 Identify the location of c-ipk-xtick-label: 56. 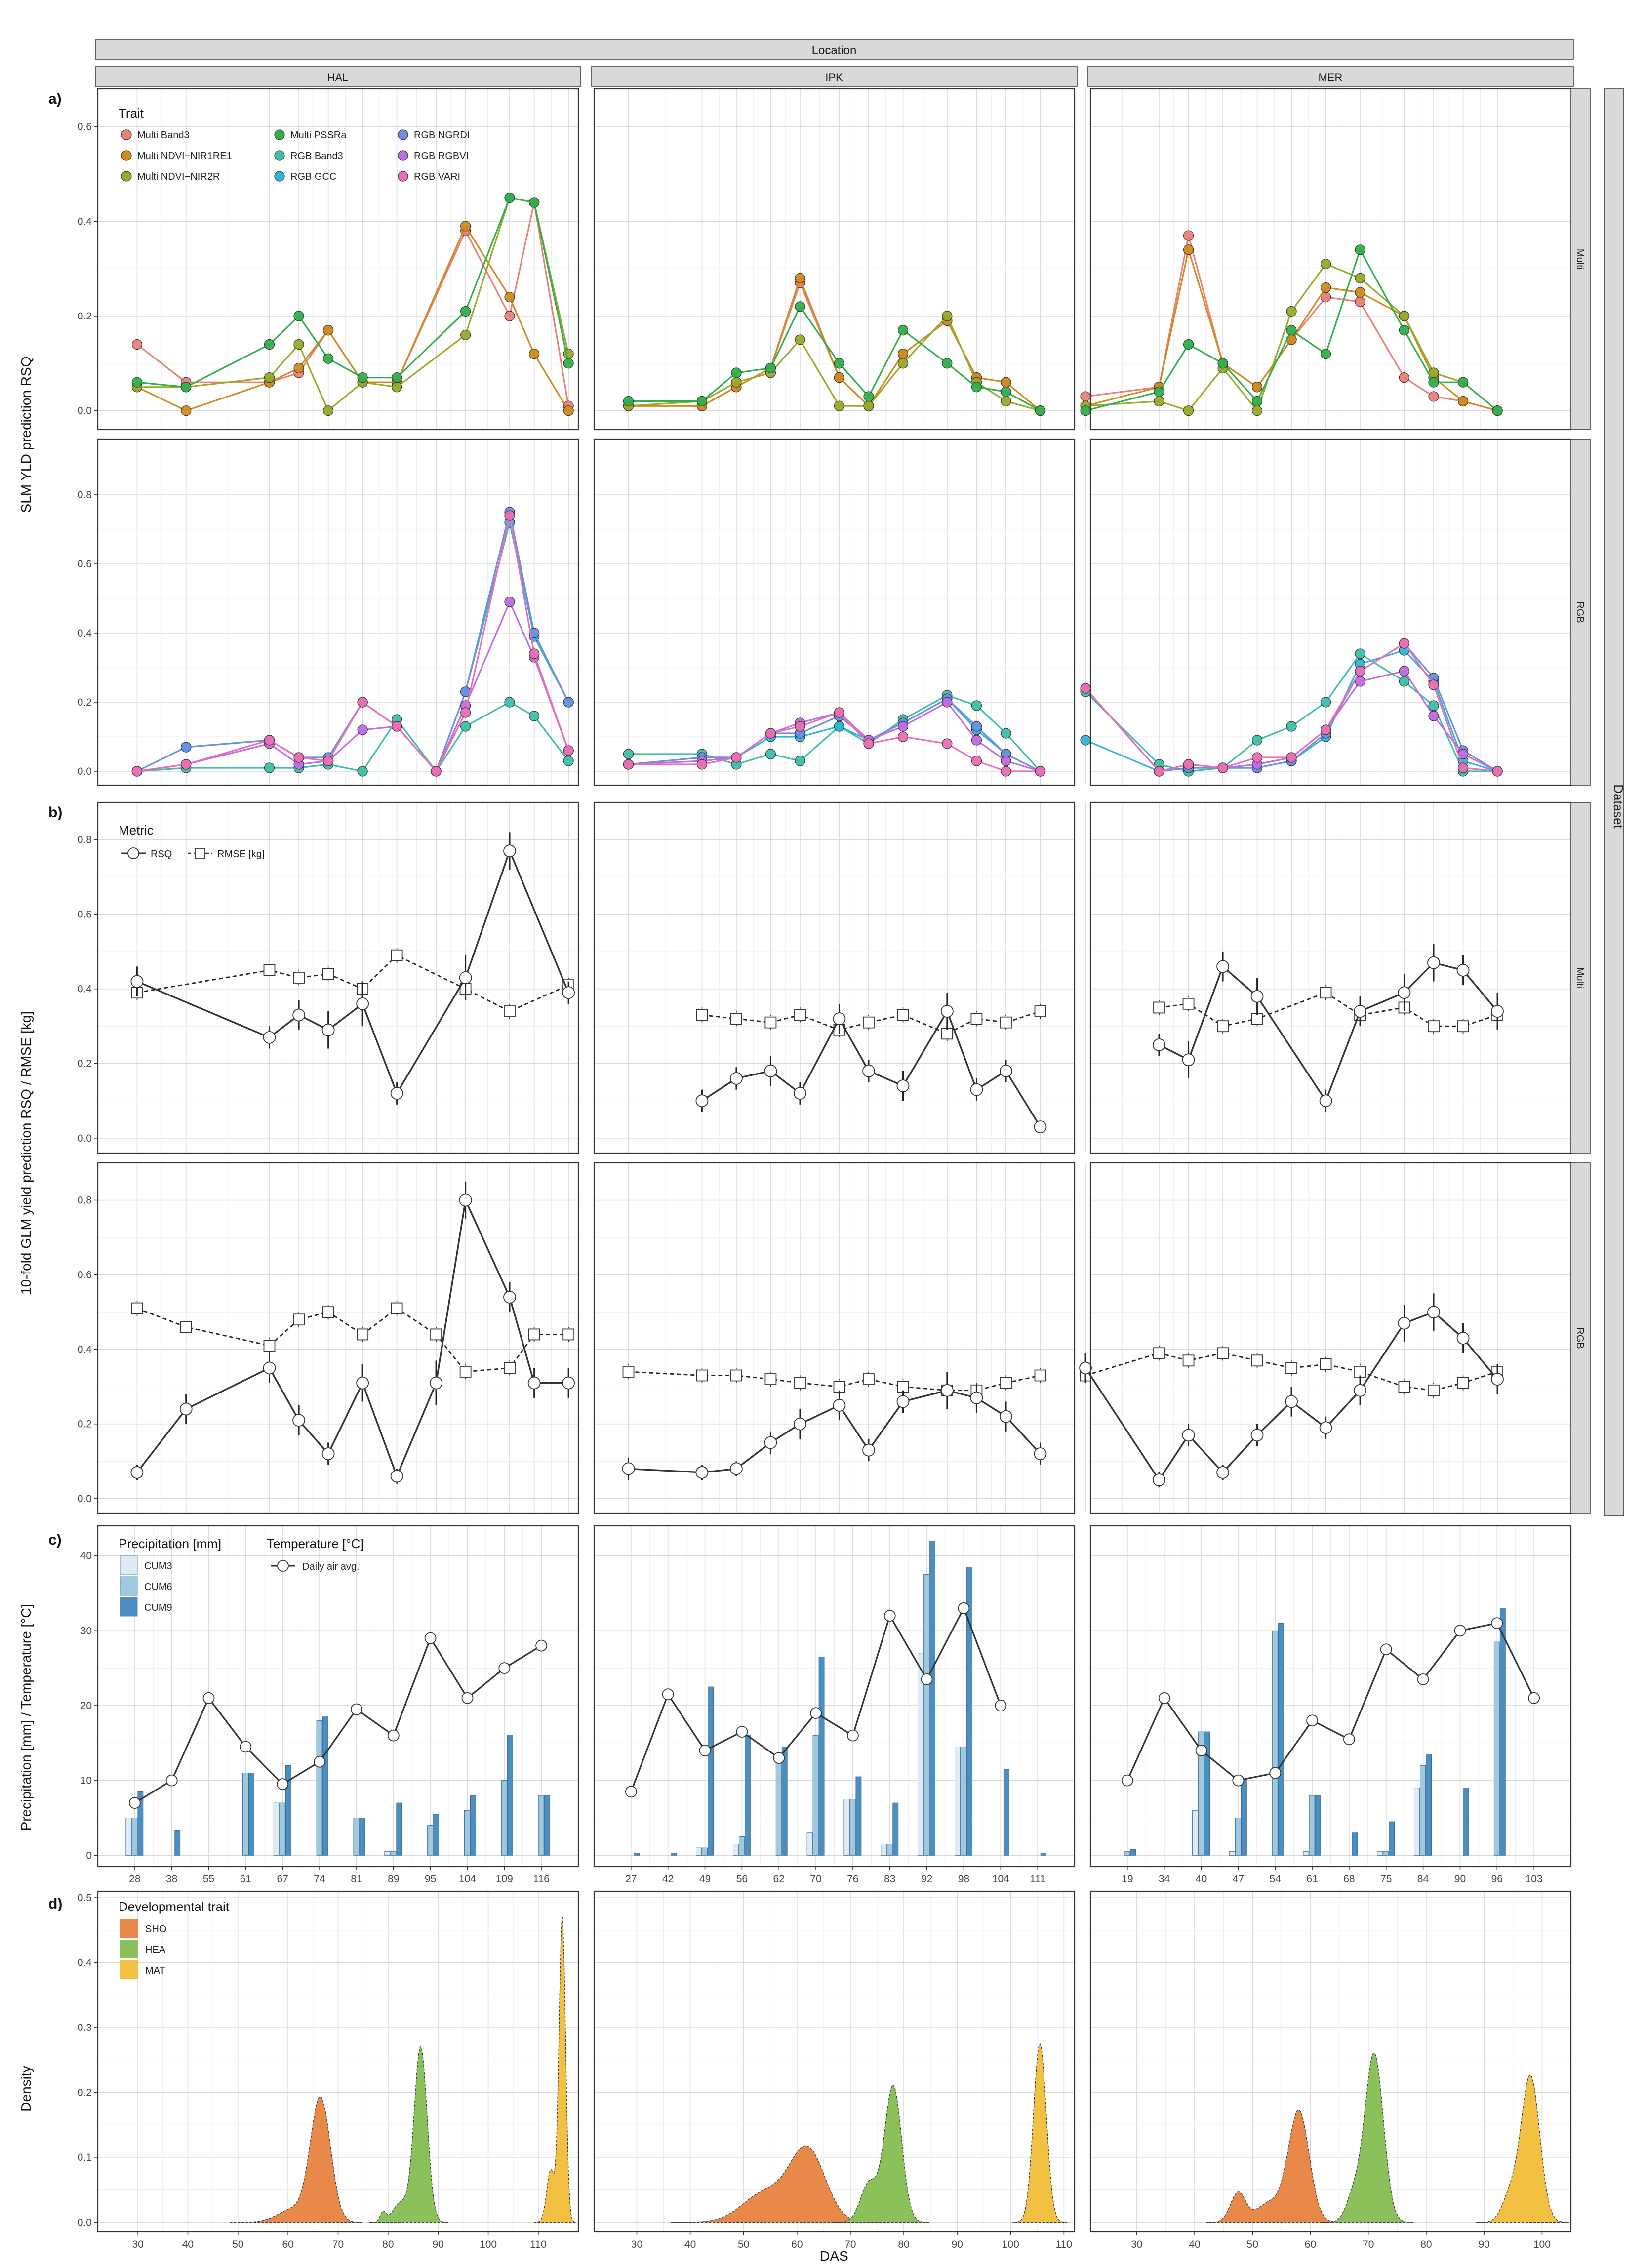
(742, 1879).